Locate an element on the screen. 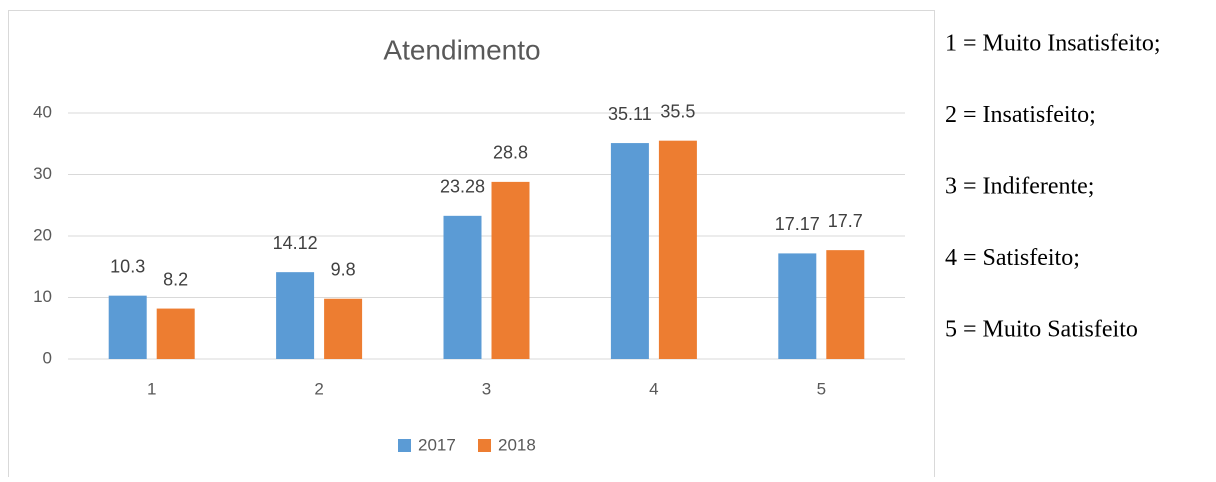 The image size is (1216, 482). value-label: 14.12 is located at coordinates (295, 243).